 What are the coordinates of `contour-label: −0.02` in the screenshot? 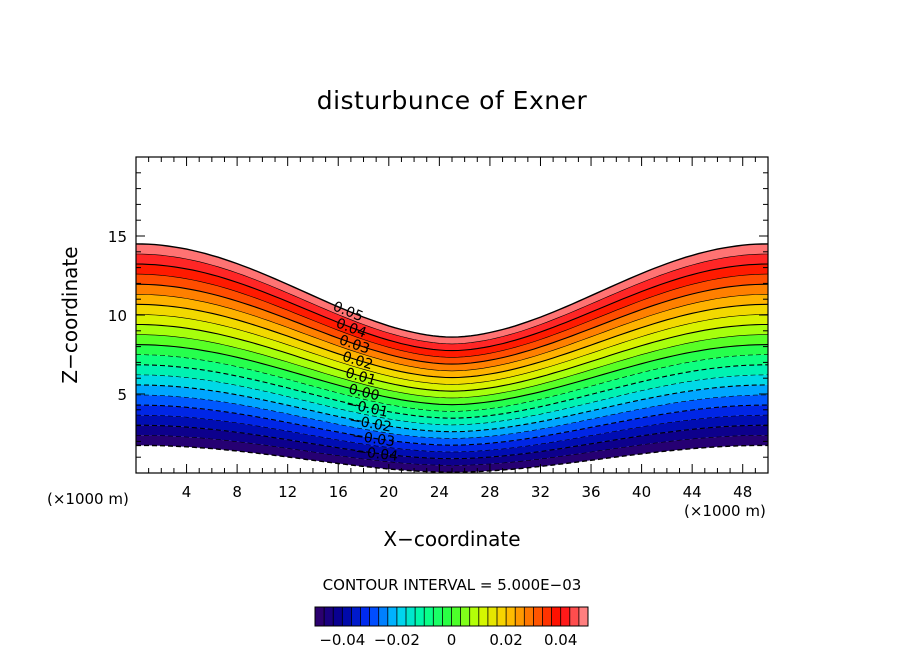 It's located at (370, 423).